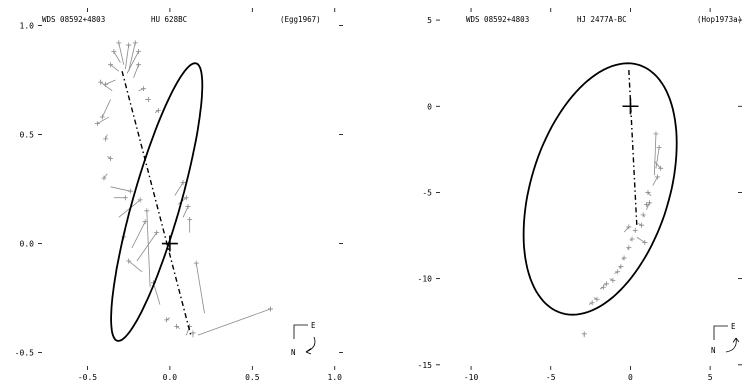  I want to click on y-tick-label: 0, so click(429, 106).